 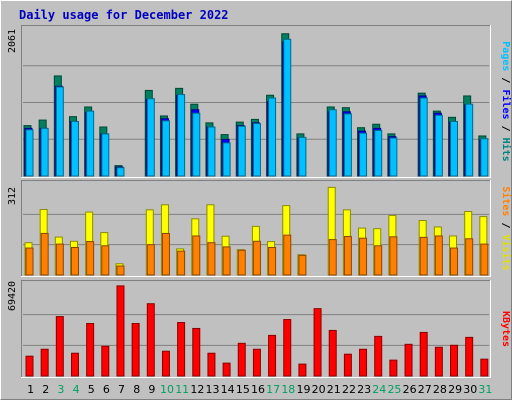 What do you see at coordinates (12, 296) in the screenshot?
I see `panel-kbytes-ymax-label: 69420` at bounding box center [12, 296].